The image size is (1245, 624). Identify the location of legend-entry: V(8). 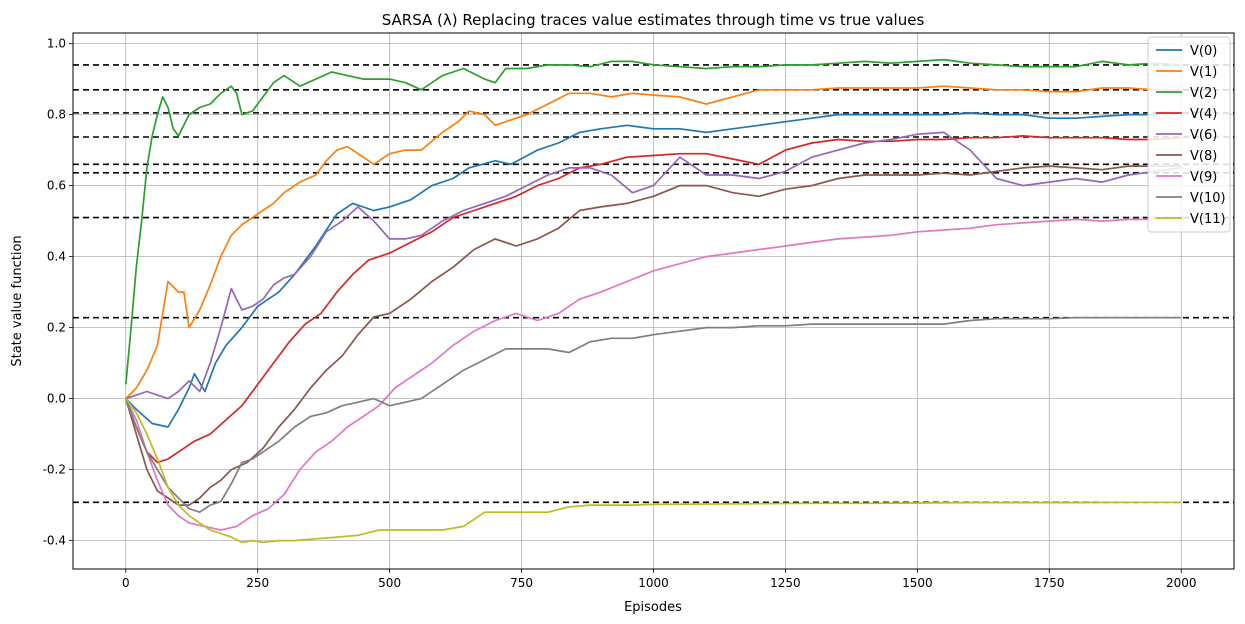
(1203, 156).